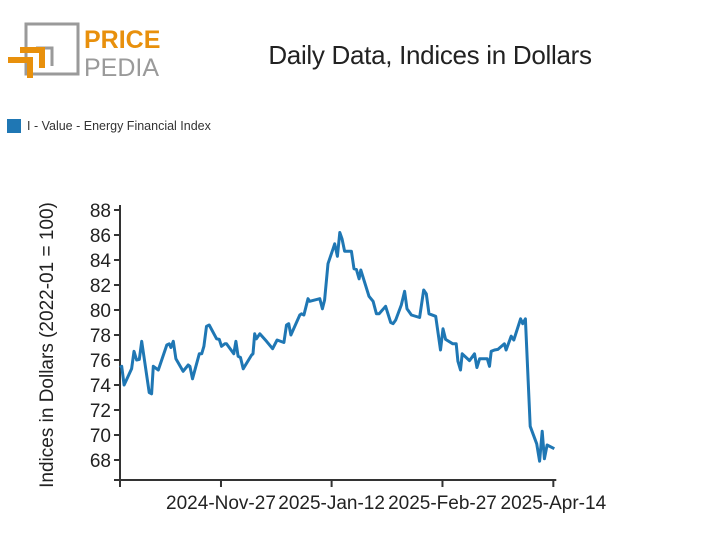 The image size is (712, 555). I want to click on pricepedia-logo: PRICE PEDIA, so click(86, 57).